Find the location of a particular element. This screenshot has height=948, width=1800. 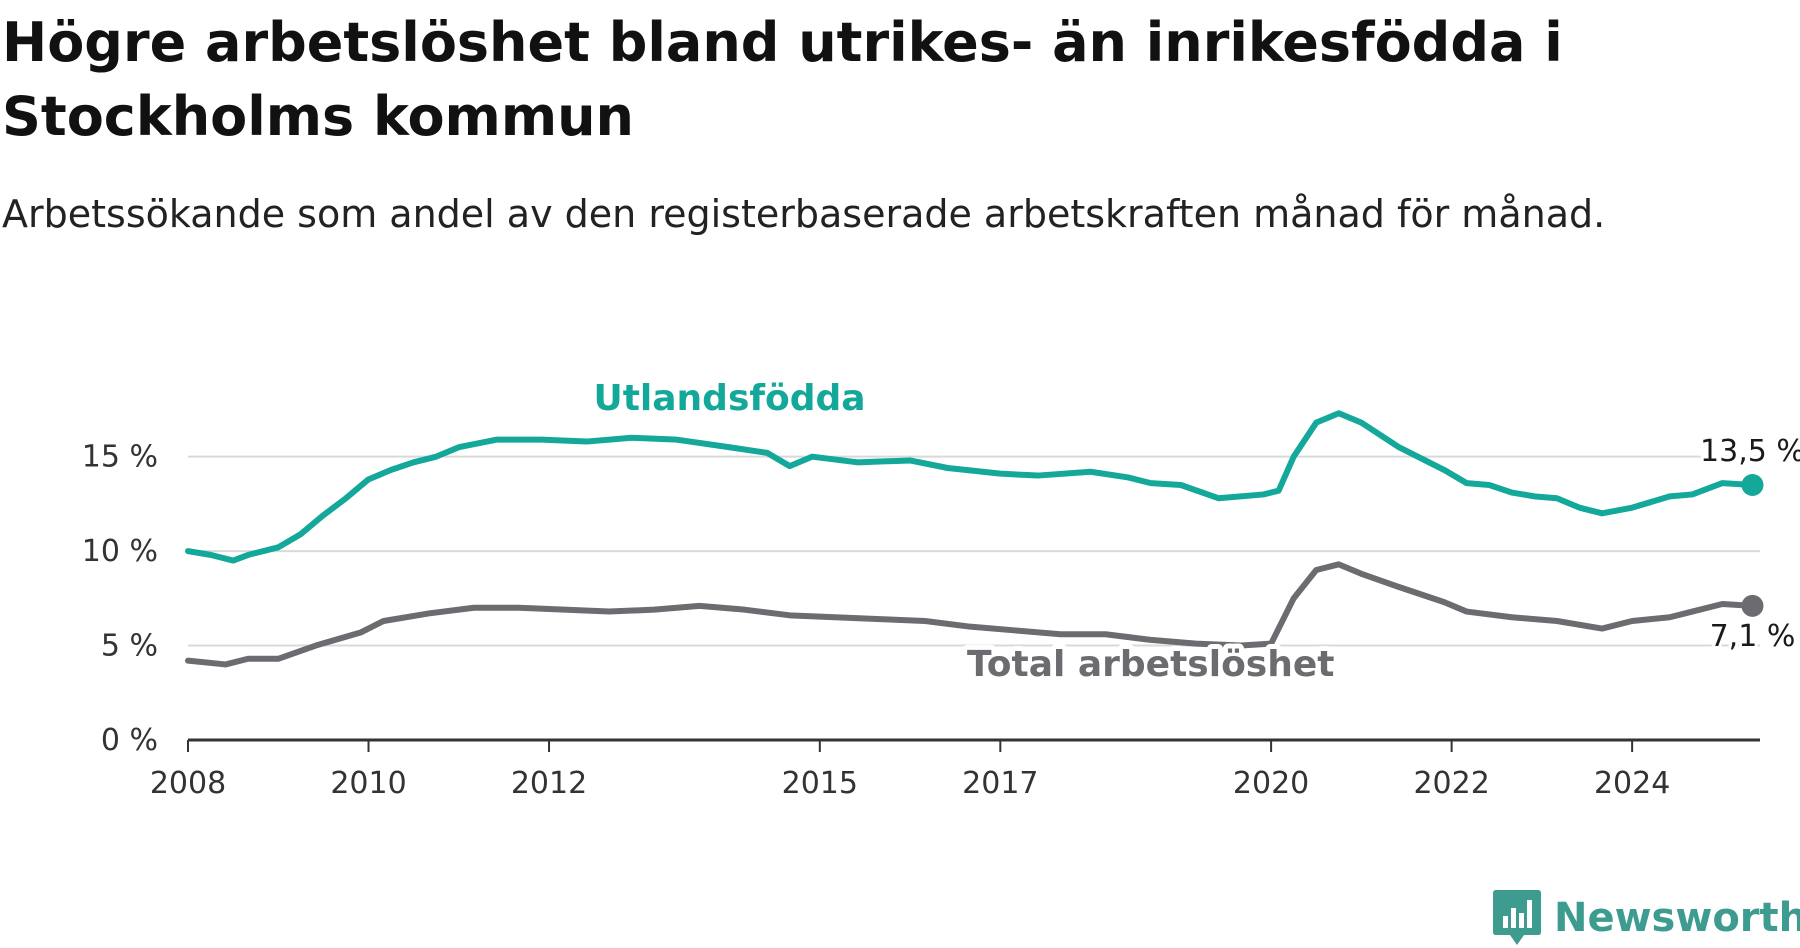

x-tick-label: 2024 is located at coordinates (1632, 783).